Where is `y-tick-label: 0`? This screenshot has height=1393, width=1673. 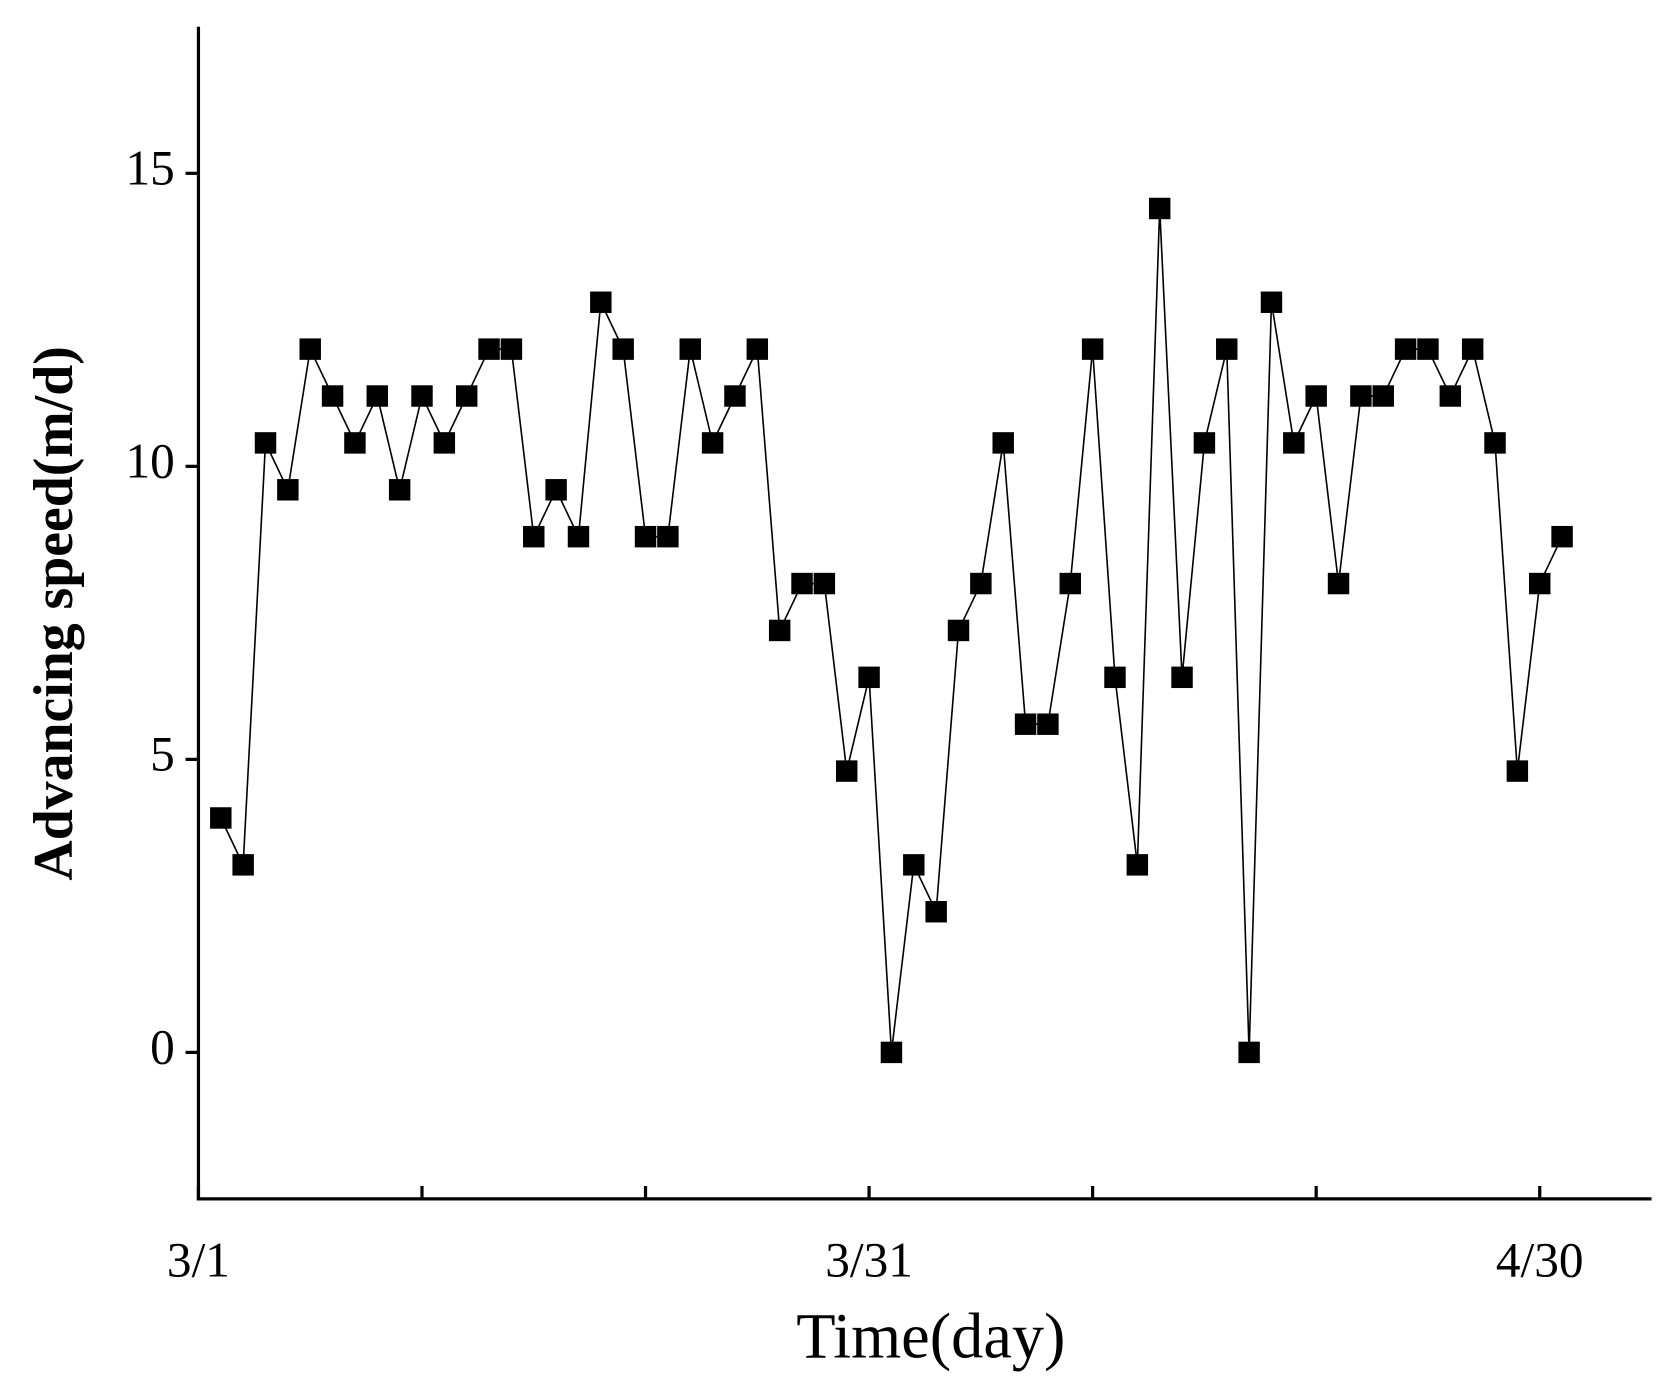
y-tick-label: 0 is located at coordinates (162, 1047).